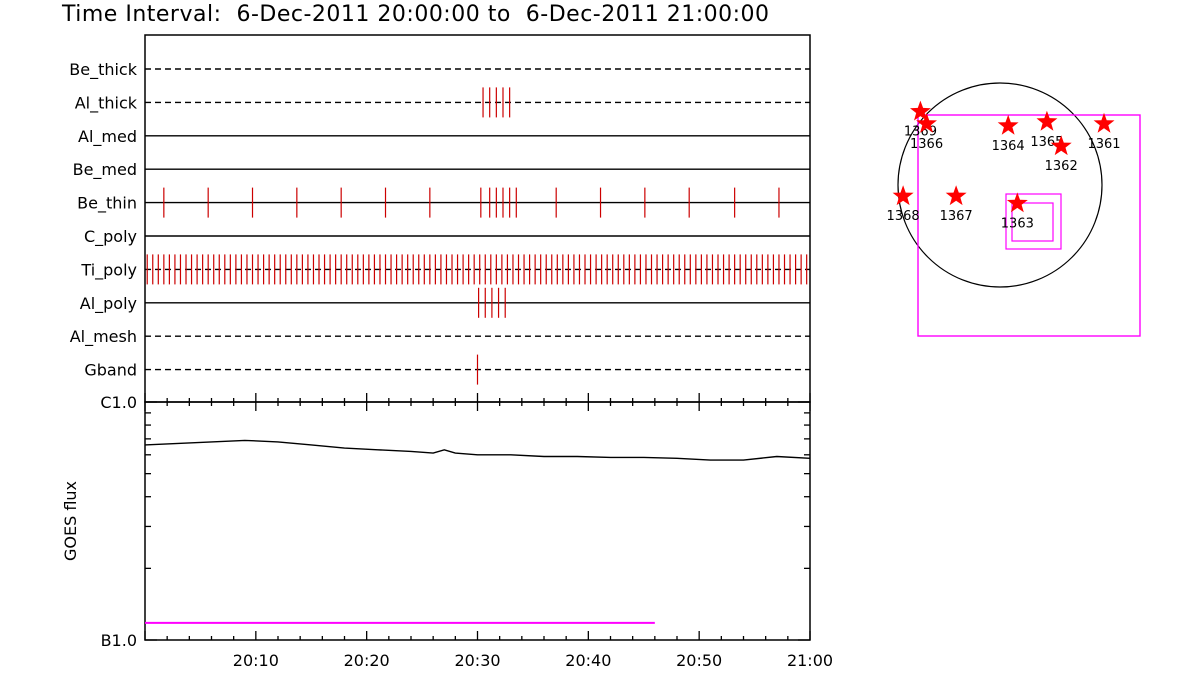 Image resolution: width=1200 pixels, height=700 pixels. Describe the element at coordinates (108, 304) in the screenshot. I see `row-label: Al_poly` at that location.